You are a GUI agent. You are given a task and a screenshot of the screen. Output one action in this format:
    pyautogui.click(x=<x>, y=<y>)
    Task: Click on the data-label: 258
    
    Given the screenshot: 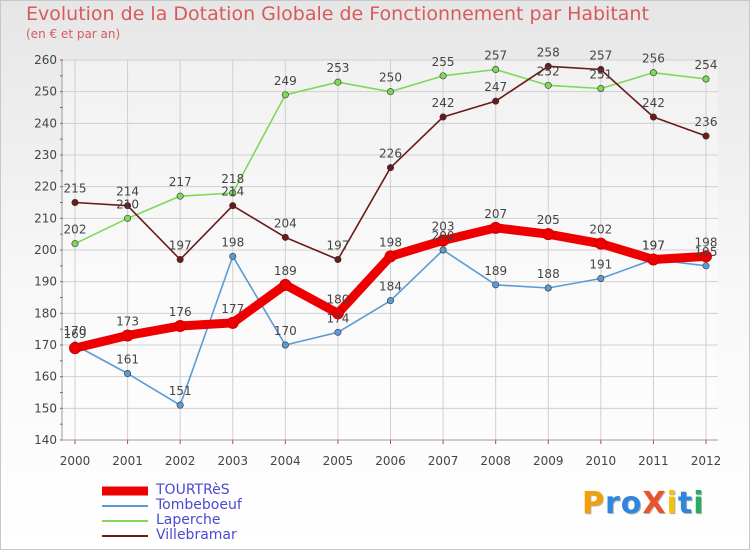 What is the action you would take?
    pyautogui.click(x=548, y=52)
    